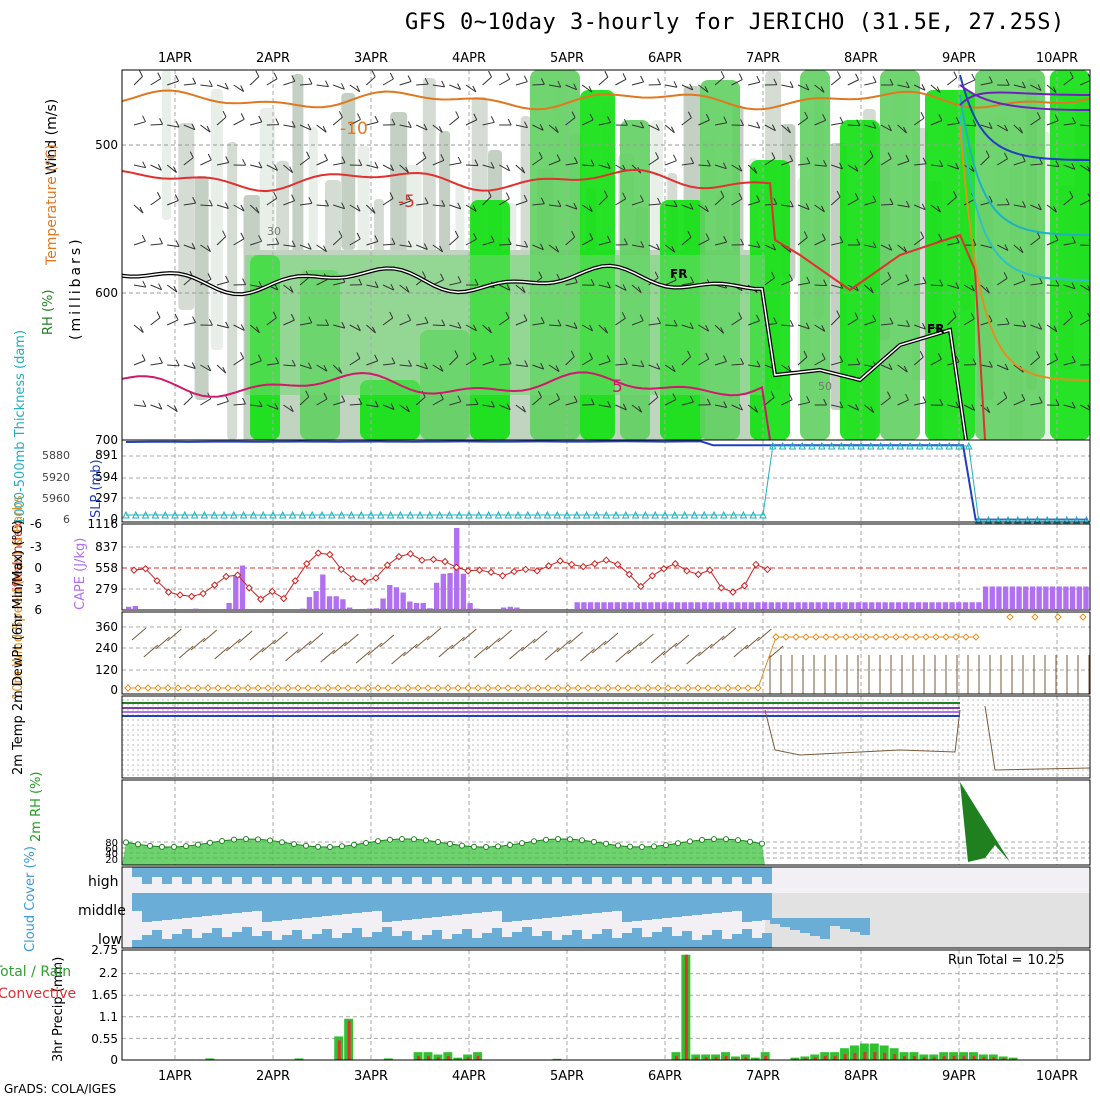  Describe the element at coordinates (860, 280) in the screenshot. I see `rh-green-area` at that location.